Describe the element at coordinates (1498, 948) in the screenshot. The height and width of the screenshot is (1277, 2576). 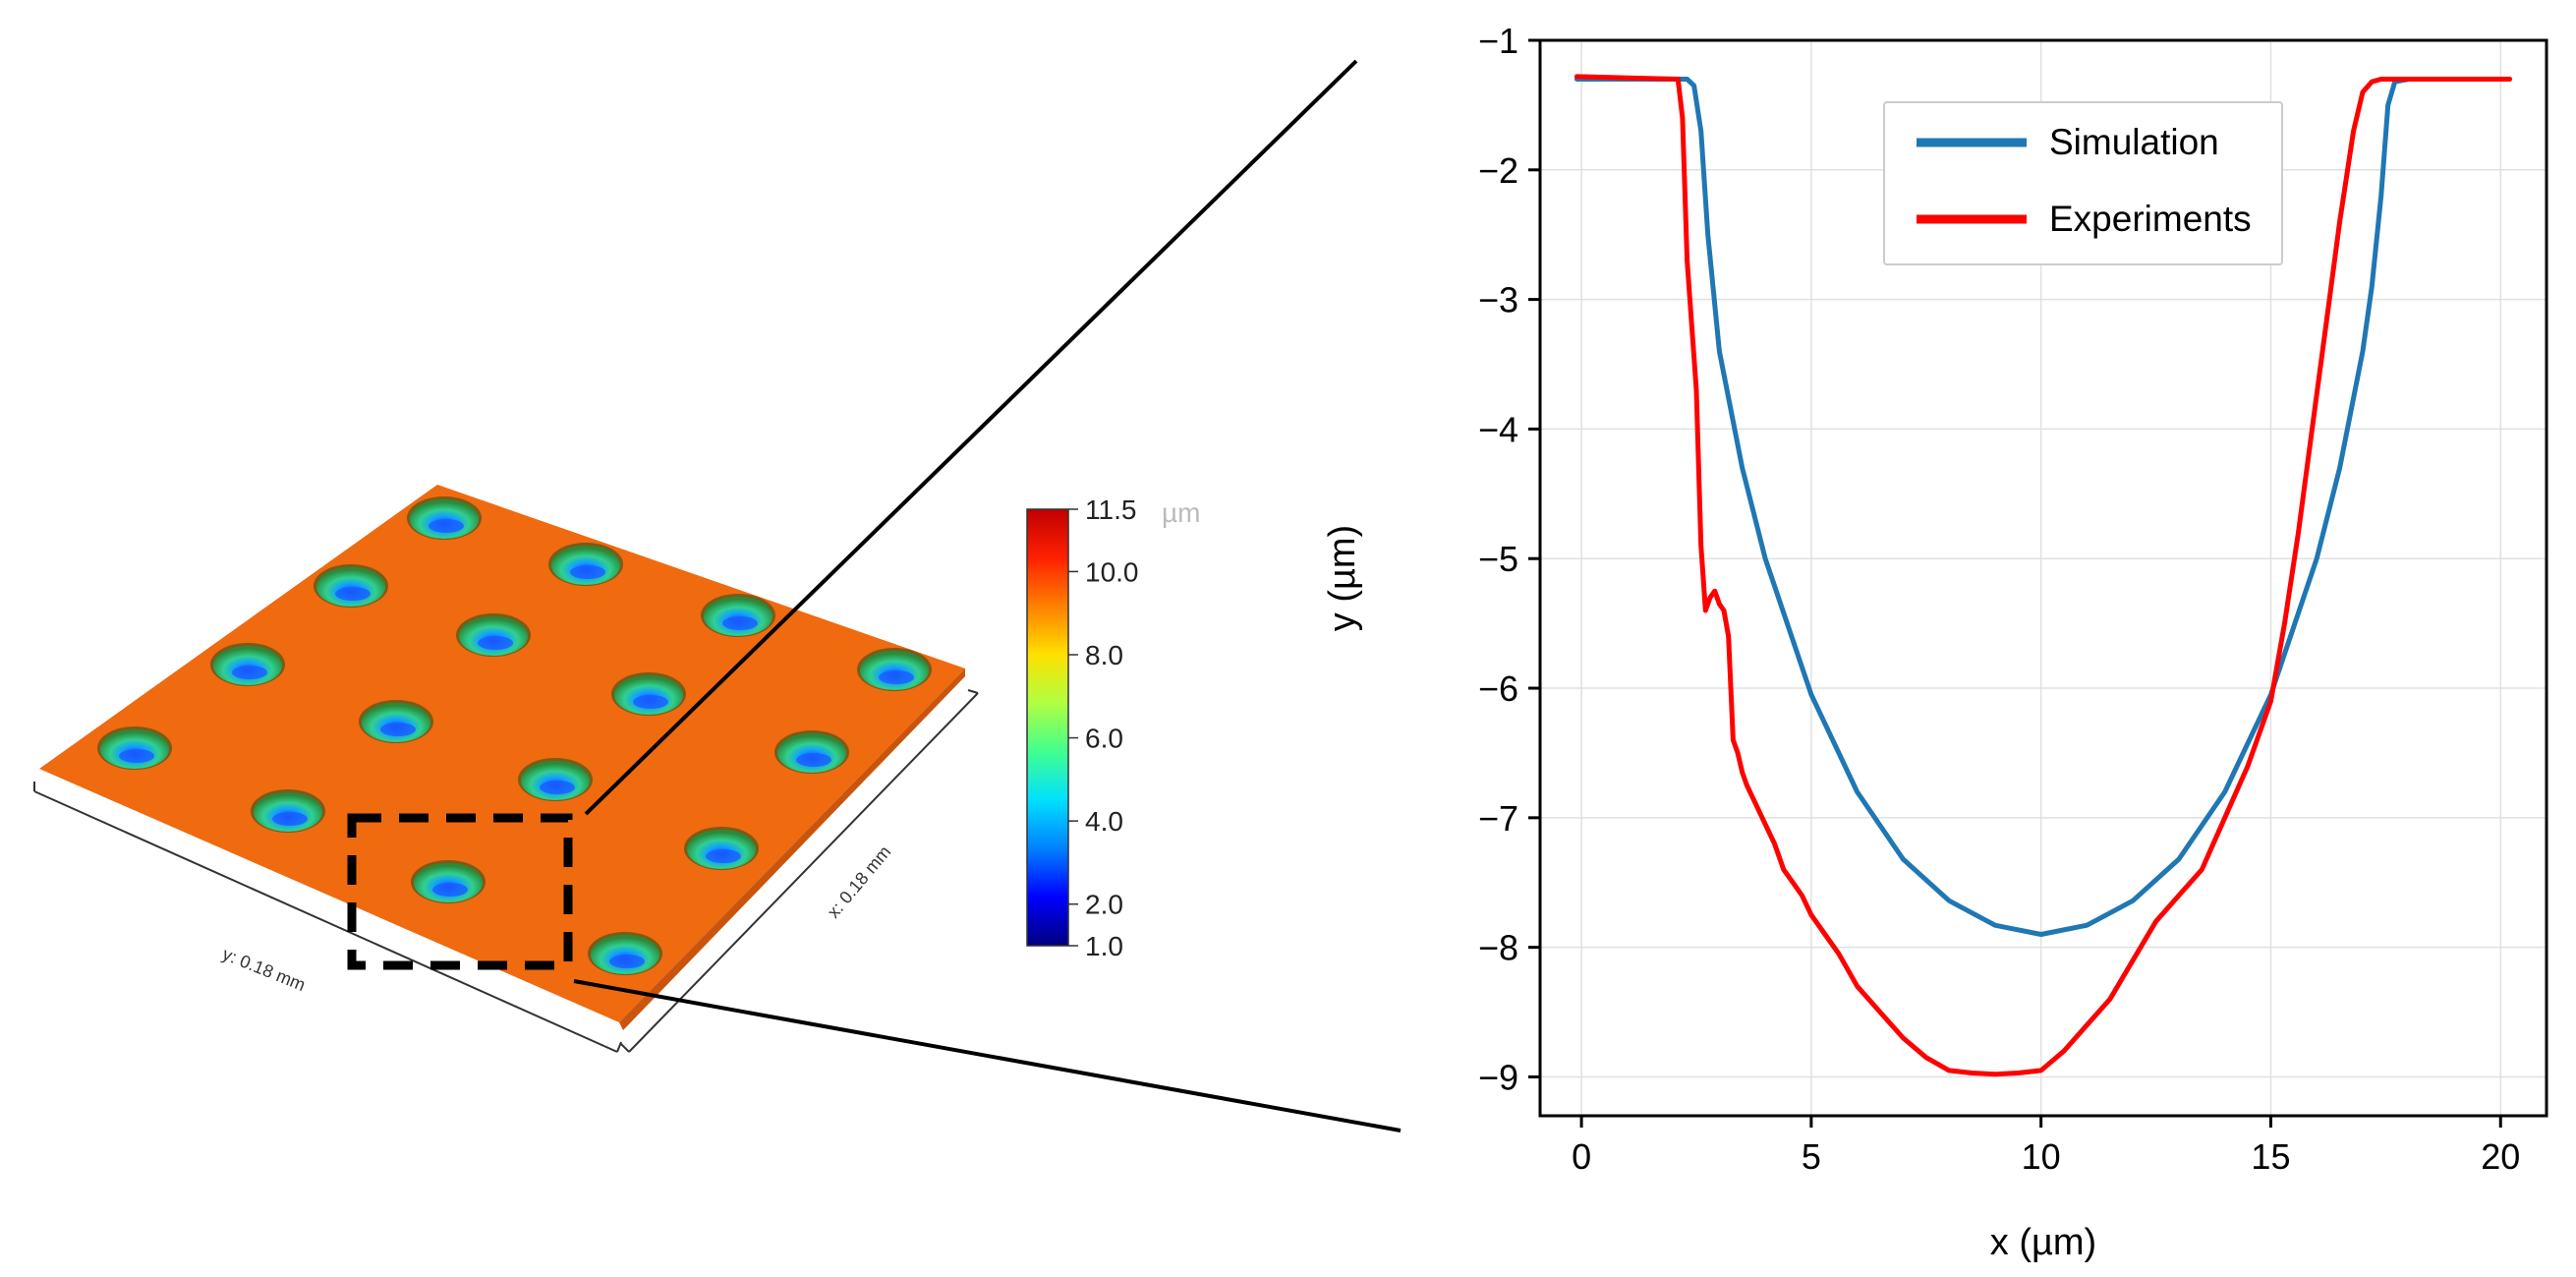
I see `y-tick-label: −8` at that location.